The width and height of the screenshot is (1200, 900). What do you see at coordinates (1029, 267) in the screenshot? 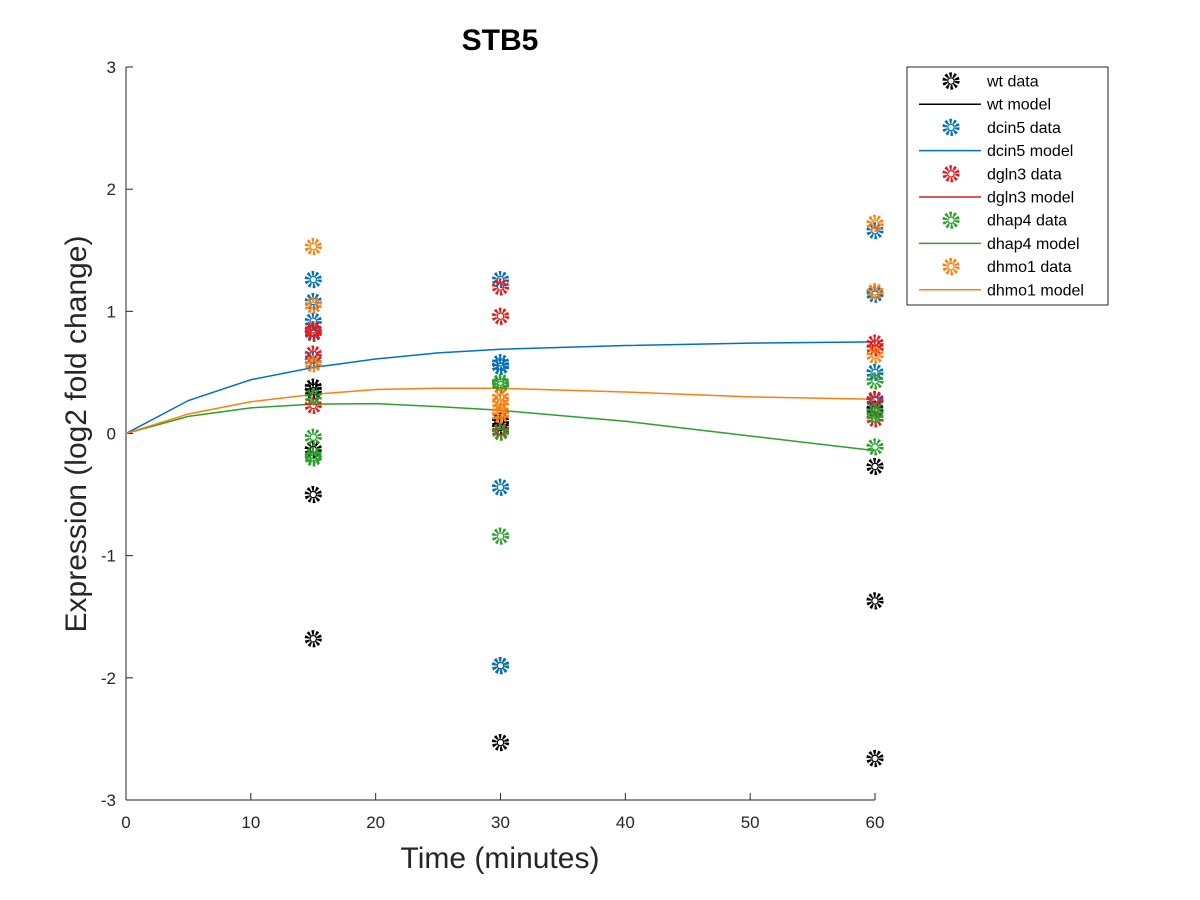
I see `legend-label-dhmo1-data: dhmo1 data` at bounding box center [1029, 267].